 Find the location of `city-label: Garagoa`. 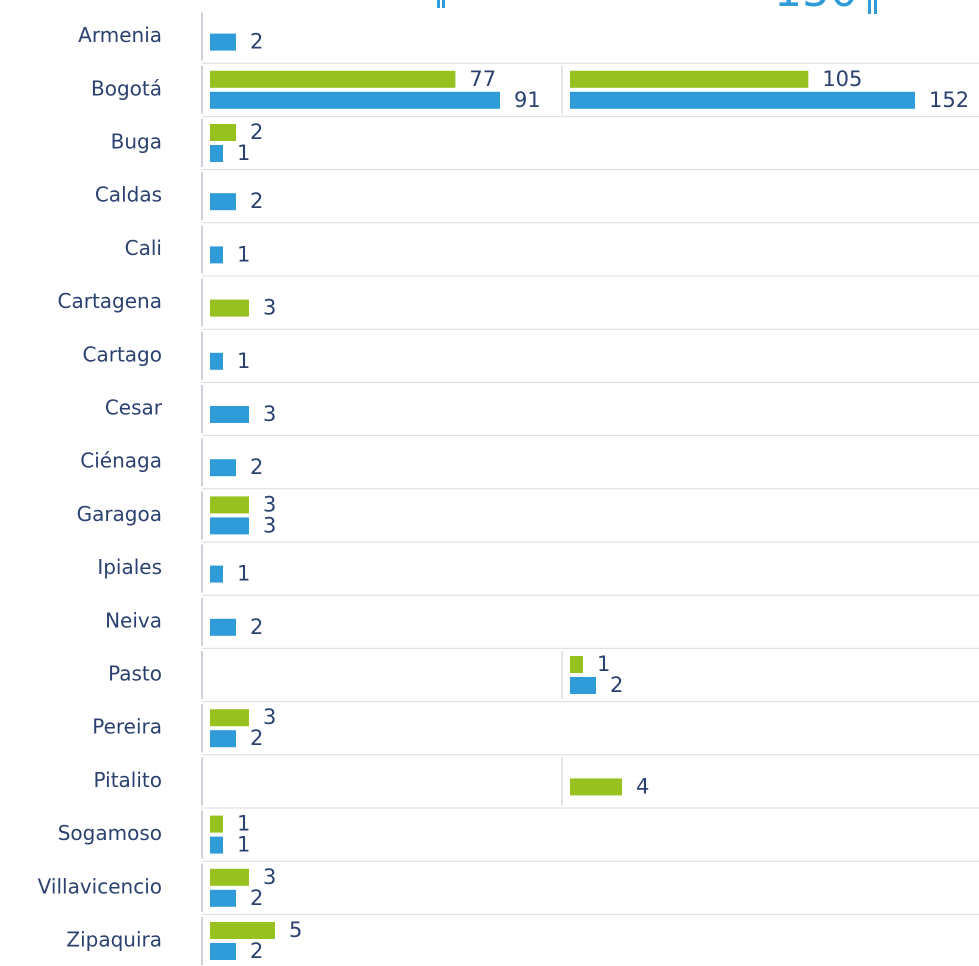

city-label: Garagoa is located at coordinates (119, 514).